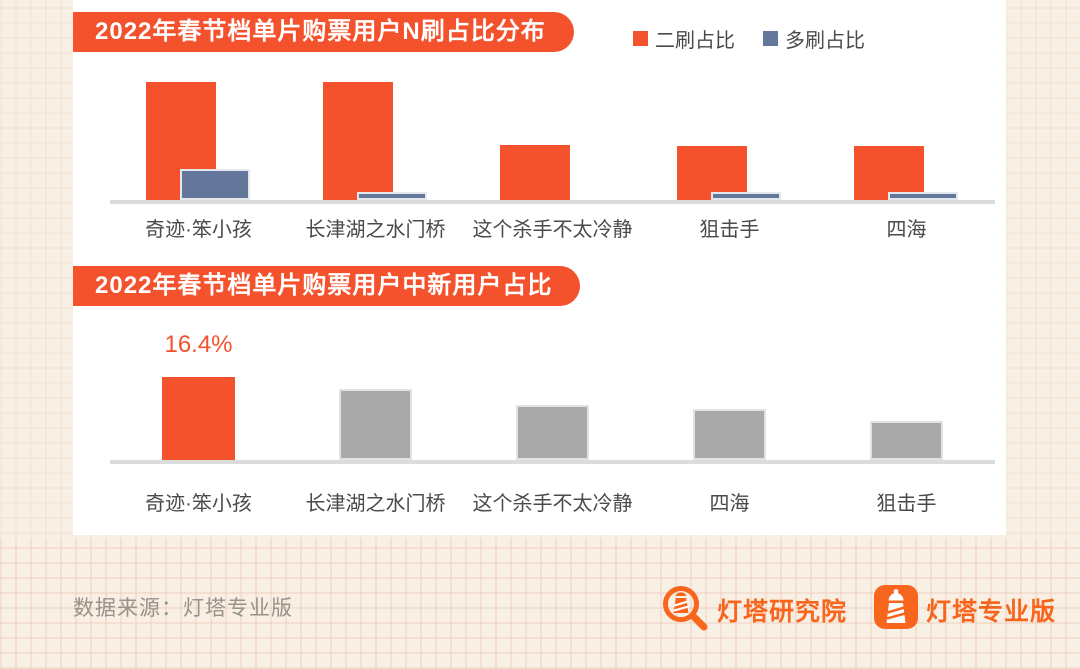  What do you see at coordinates (685, 609) in the screenshot?
I see `magnifier-lighthouse-icon` at bounding box center [685, 609].